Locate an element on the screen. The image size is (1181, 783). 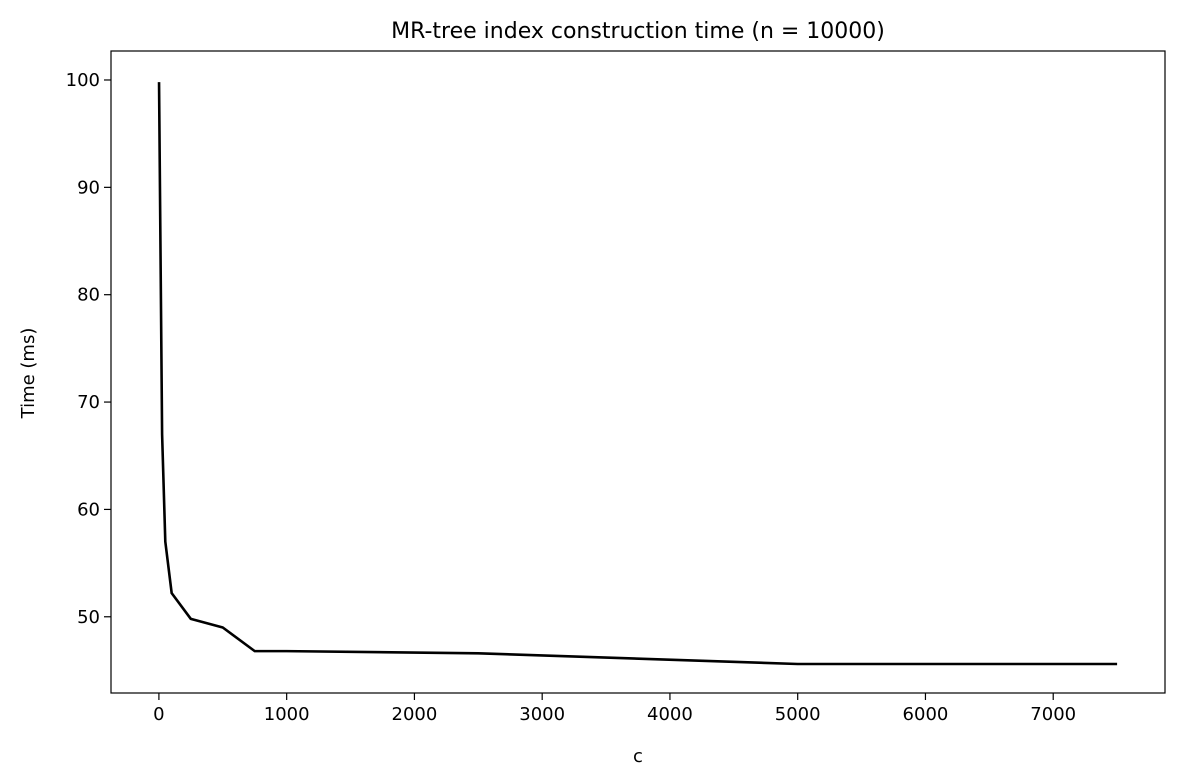
x-tick-label: 0 is located at coordinates (158, 714).